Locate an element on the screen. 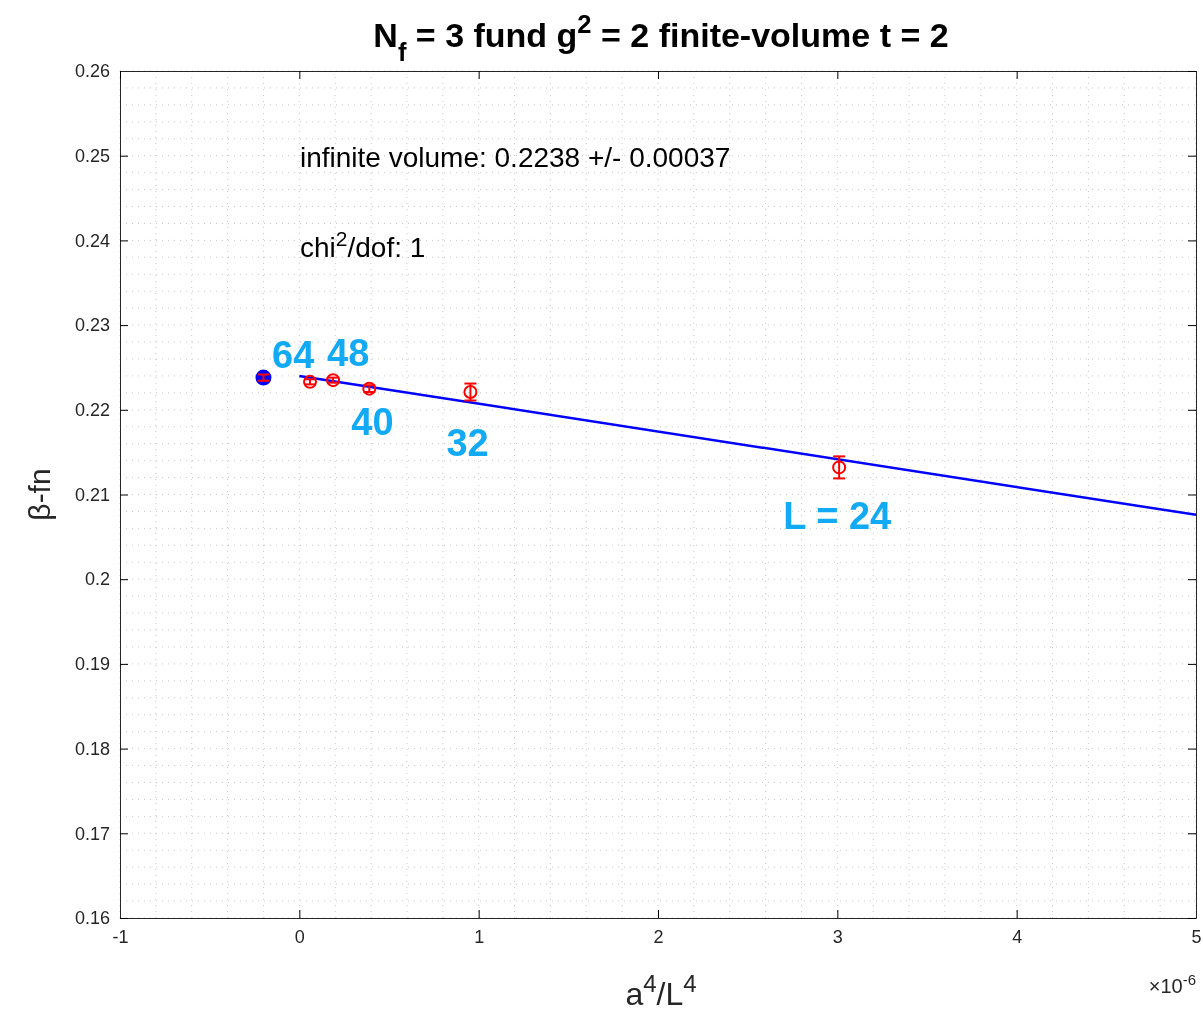  y-axis-title: β-fn is located at coordinates (39, 494).